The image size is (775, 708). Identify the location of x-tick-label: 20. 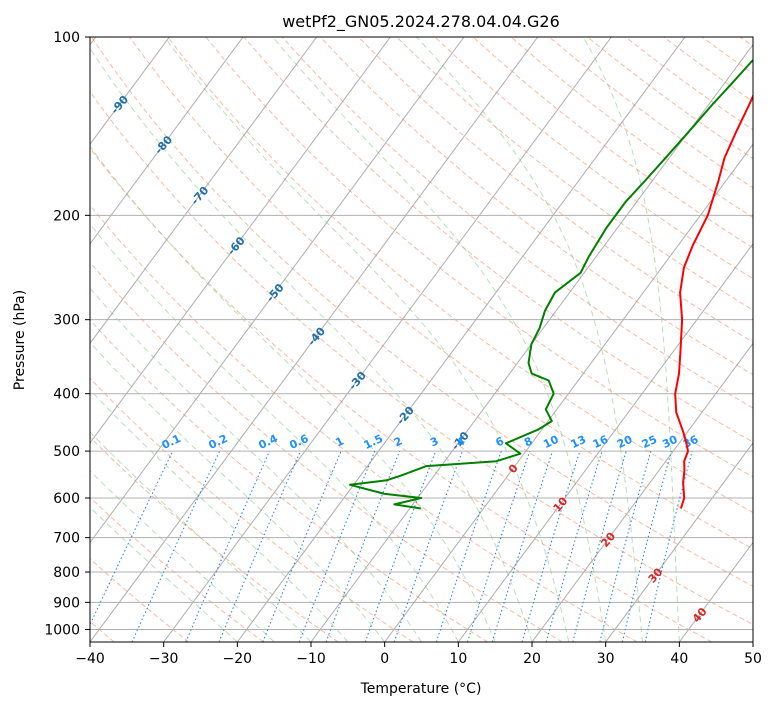
(532, 659).